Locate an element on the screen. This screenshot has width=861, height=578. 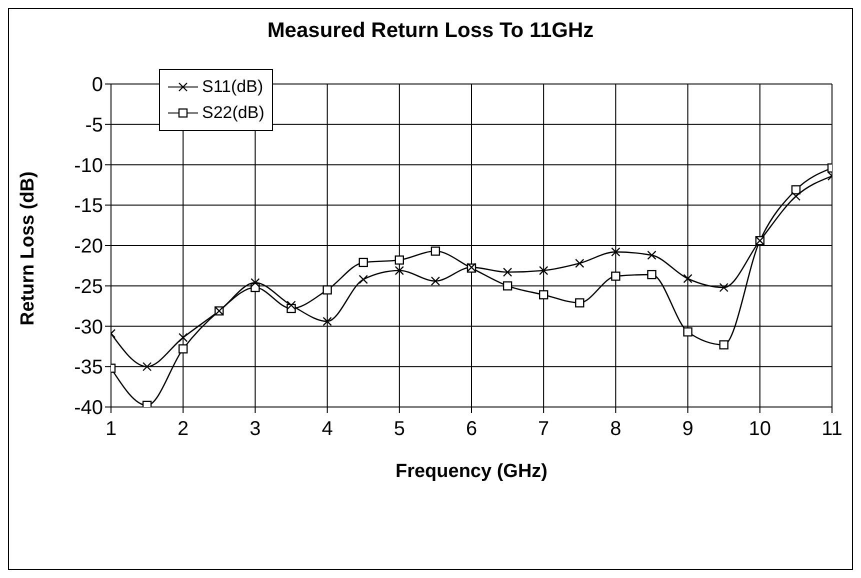
x-tick-label: 4 is located at coordinates (327, 429).